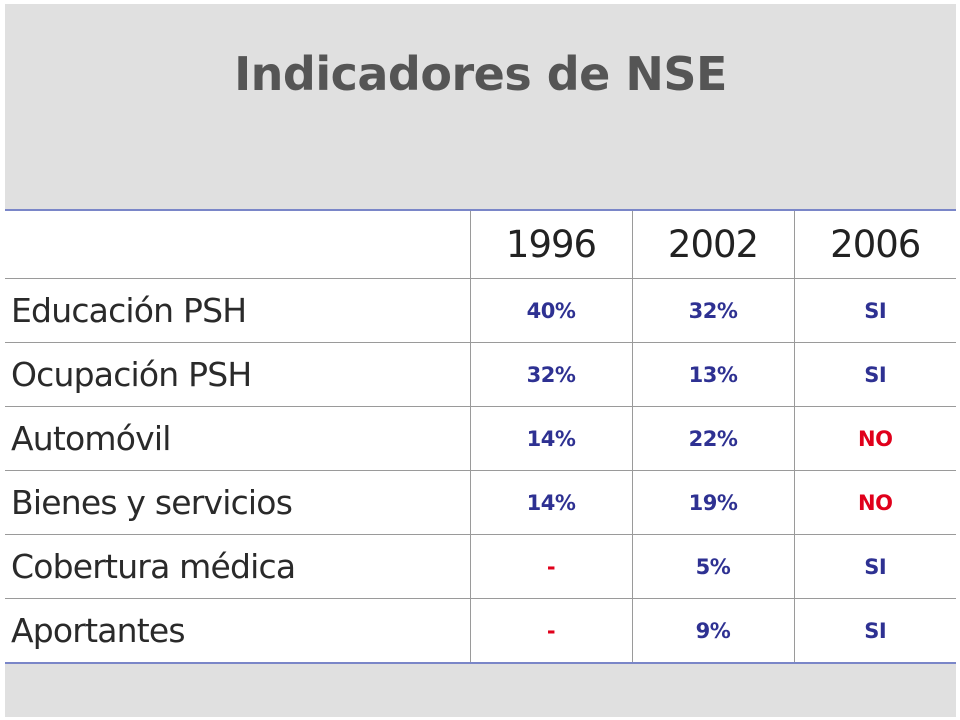 The image size is (960, 720). I want to click on row-label-cobertura-medica: Cobertura médica, so click(237, 566).